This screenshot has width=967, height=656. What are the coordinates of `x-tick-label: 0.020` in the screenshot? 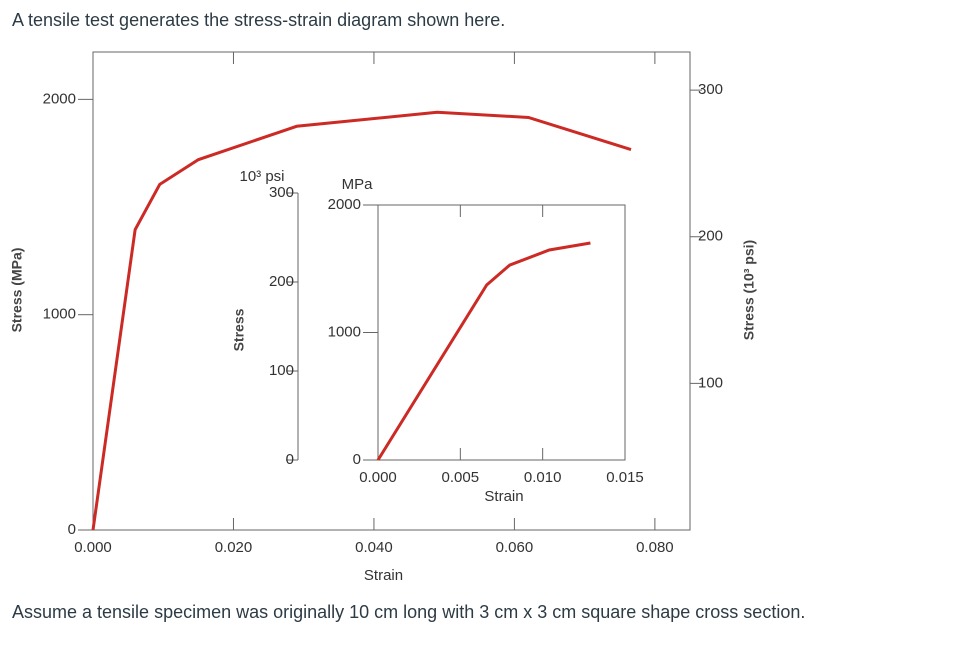 It's located at (234, 547).